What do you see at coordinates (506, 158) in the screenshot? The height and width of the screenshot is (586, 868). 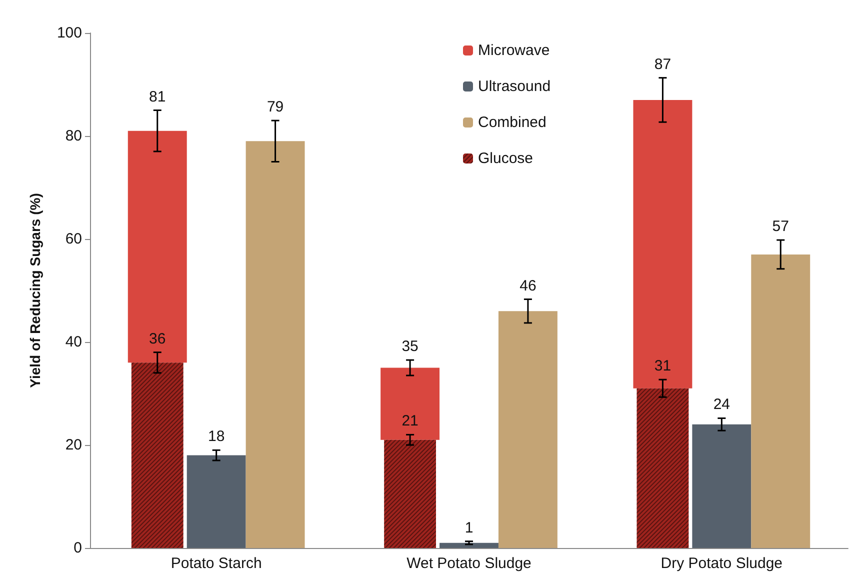 I see `legend-label: Glucose` at bounding box center [506, 158].